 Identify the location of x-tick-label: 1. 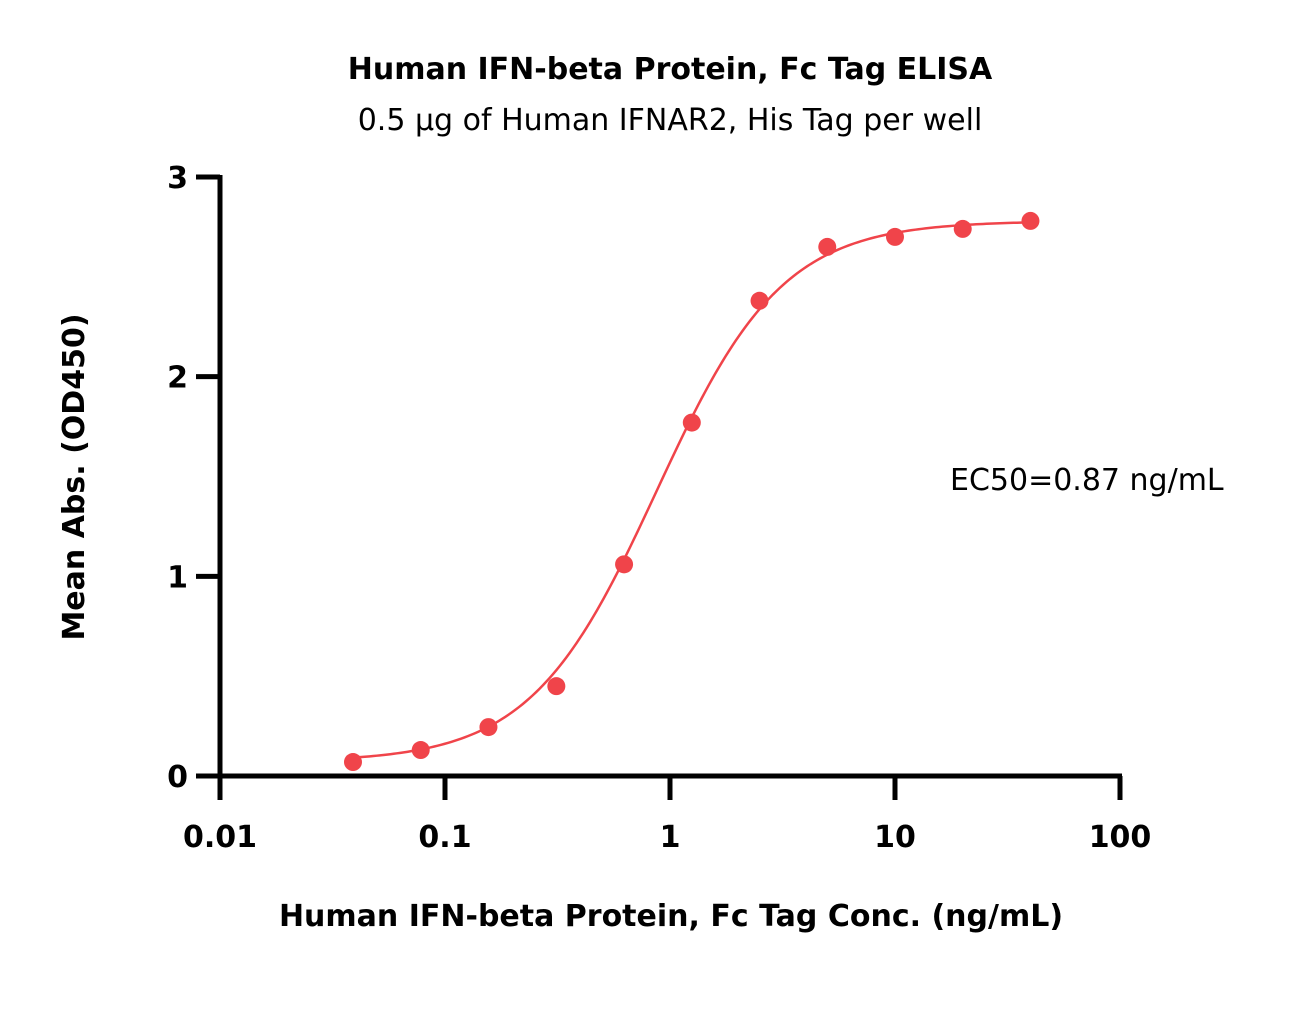
(670, 837).